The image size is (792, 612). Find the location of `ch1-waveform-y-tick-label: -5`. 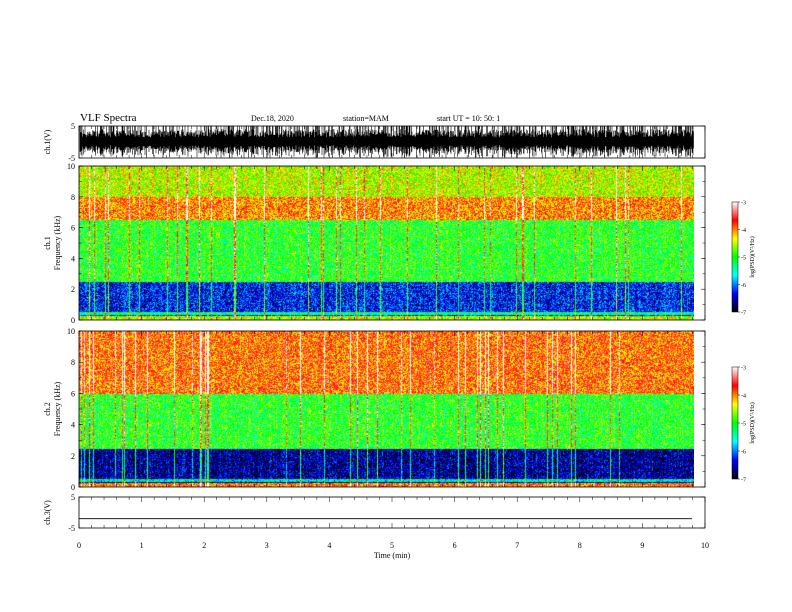

ch1-waveform-y-tick-label: -5 is located at coordinates (71, 158).